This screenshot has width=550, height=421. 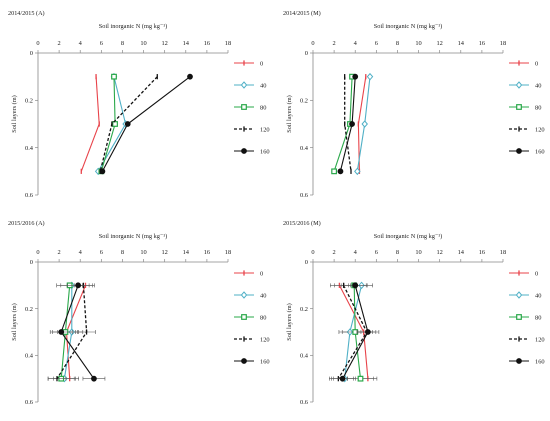 What do you see at coordinates (252, 151) in the screenshot?
I see `legend-item: 160` at bounding box center [252, 151].